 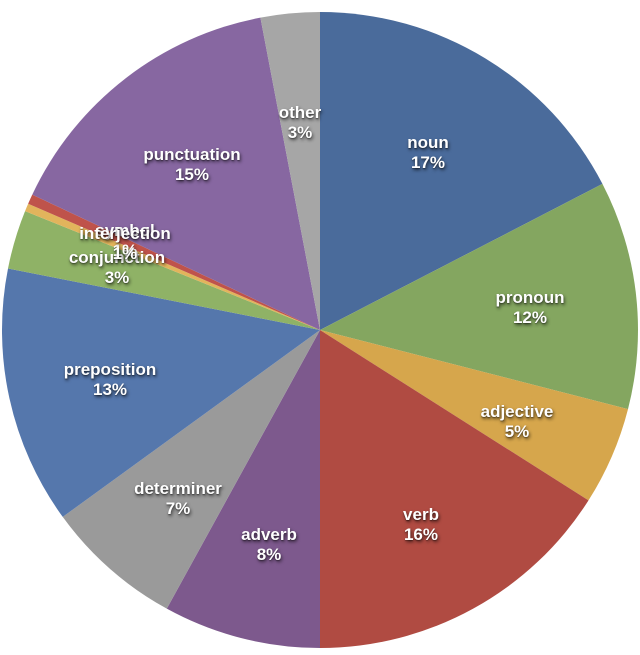 I want to click on pie-slice-symbol, so click(x=174, y=262).